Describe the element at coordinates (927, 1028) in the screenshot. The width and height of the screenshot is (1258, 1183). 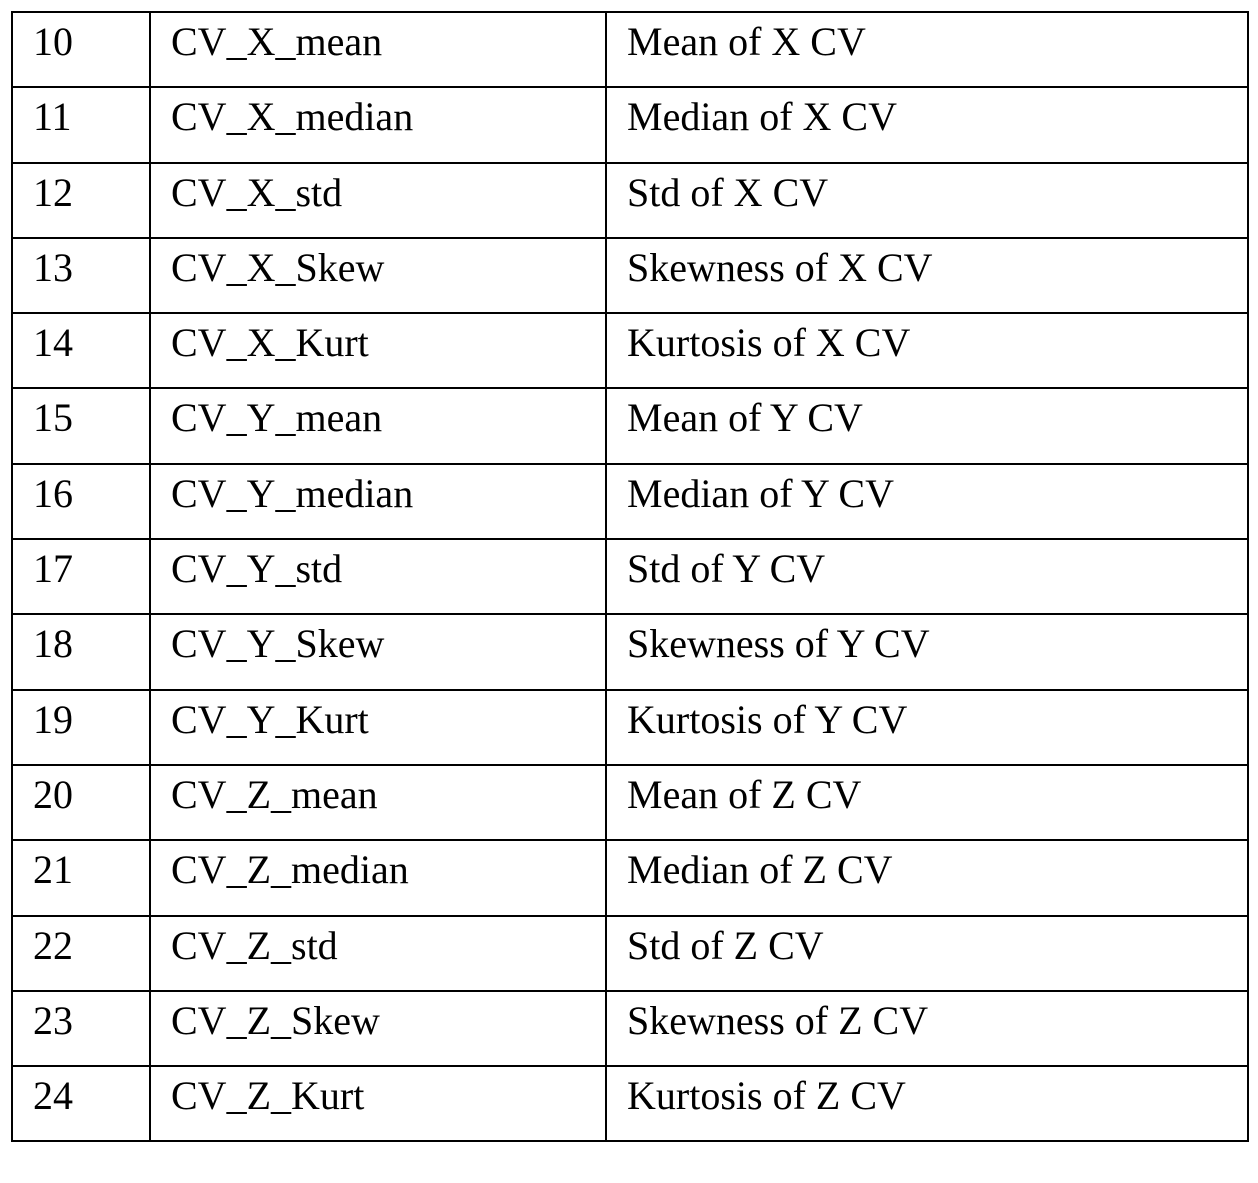
I see `feature-description-cell: Skewness of Z CV` at that location.